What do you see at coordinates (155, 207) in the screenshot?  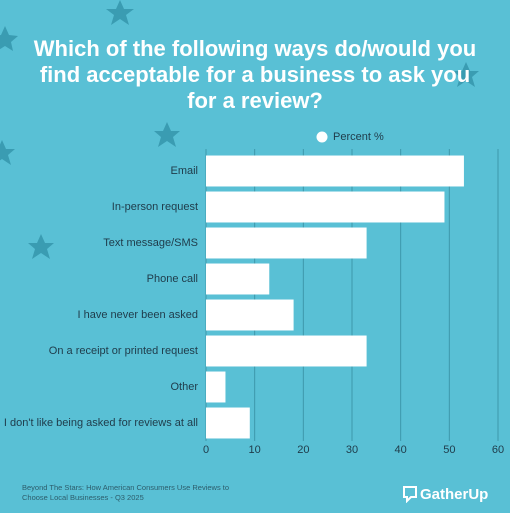 I see `y-tick-label: In-person request` at bounding box center [155, 207].